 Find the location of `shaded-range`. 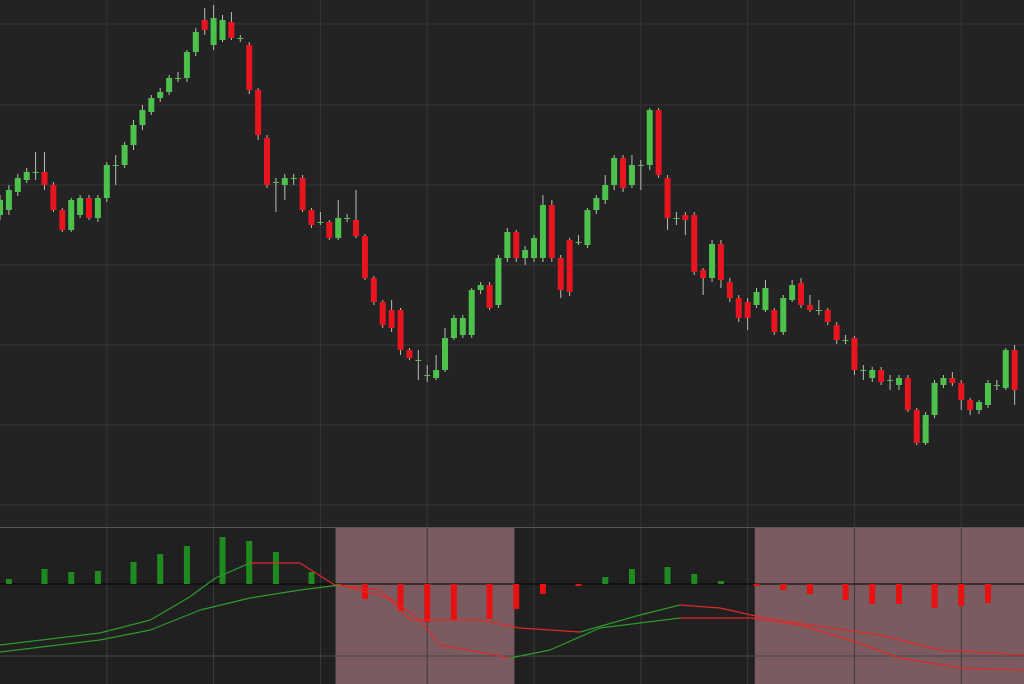

shaded-range is located at coordinates (889, 606).